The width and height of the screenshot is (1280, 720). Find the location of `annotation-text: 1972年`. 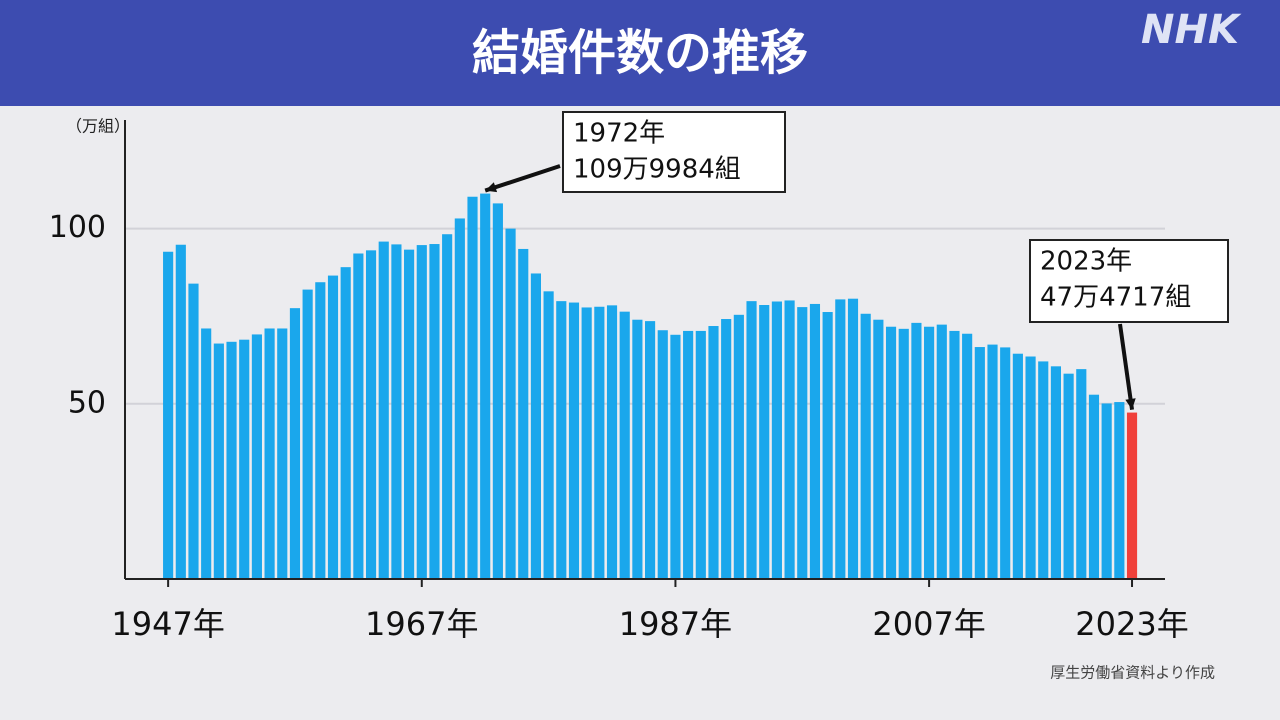

annotation-text: 1972年 is located at coordinates (619, 134).